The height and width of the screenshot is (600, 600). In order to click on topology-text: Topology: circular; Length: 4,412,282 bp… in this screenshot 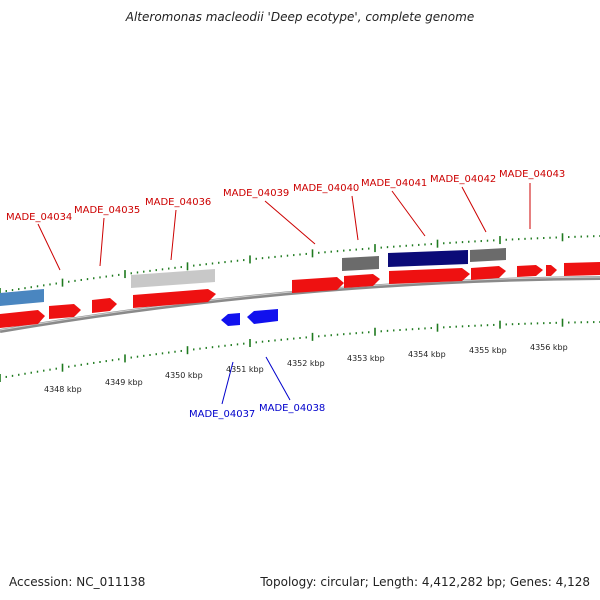, I will do `click(425, 582)`.